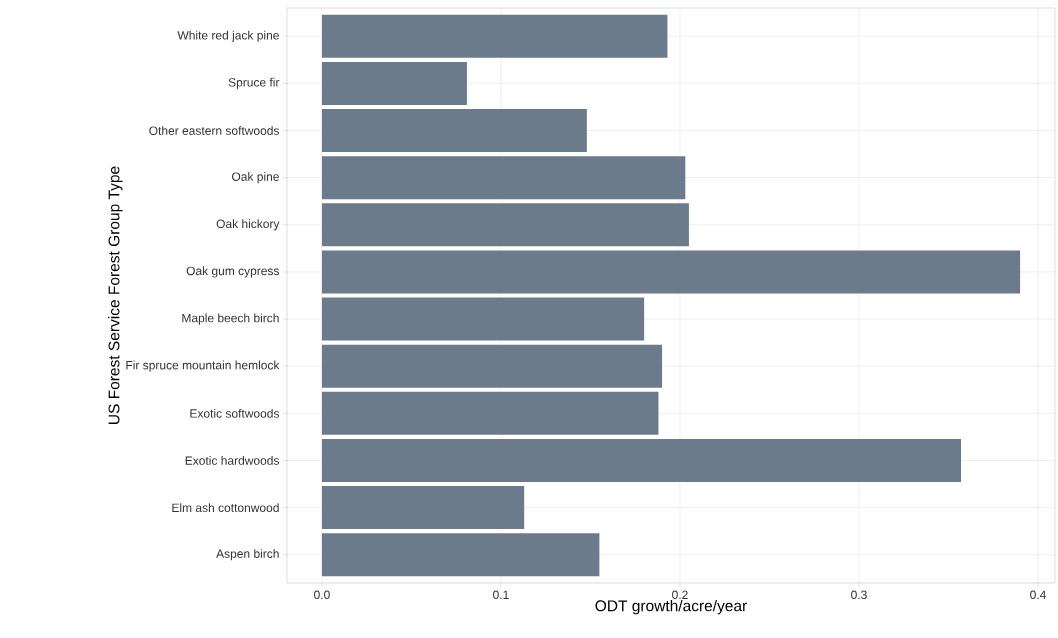  What do you see at coordinates (680, 595) in the screenshot?
I see `x-tick-label: 0.2` at bounding box center [680, 595].